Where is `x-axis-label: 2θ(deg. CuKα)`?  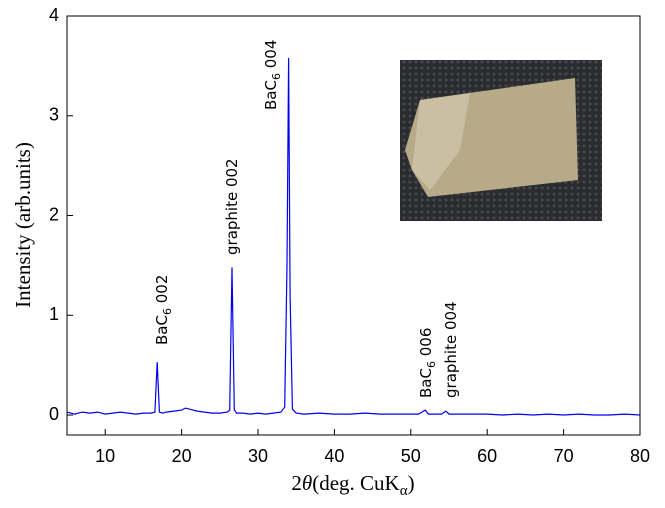
x-axis-label: 2θ(deg. CuKα) is located at coordinates (352, 485).